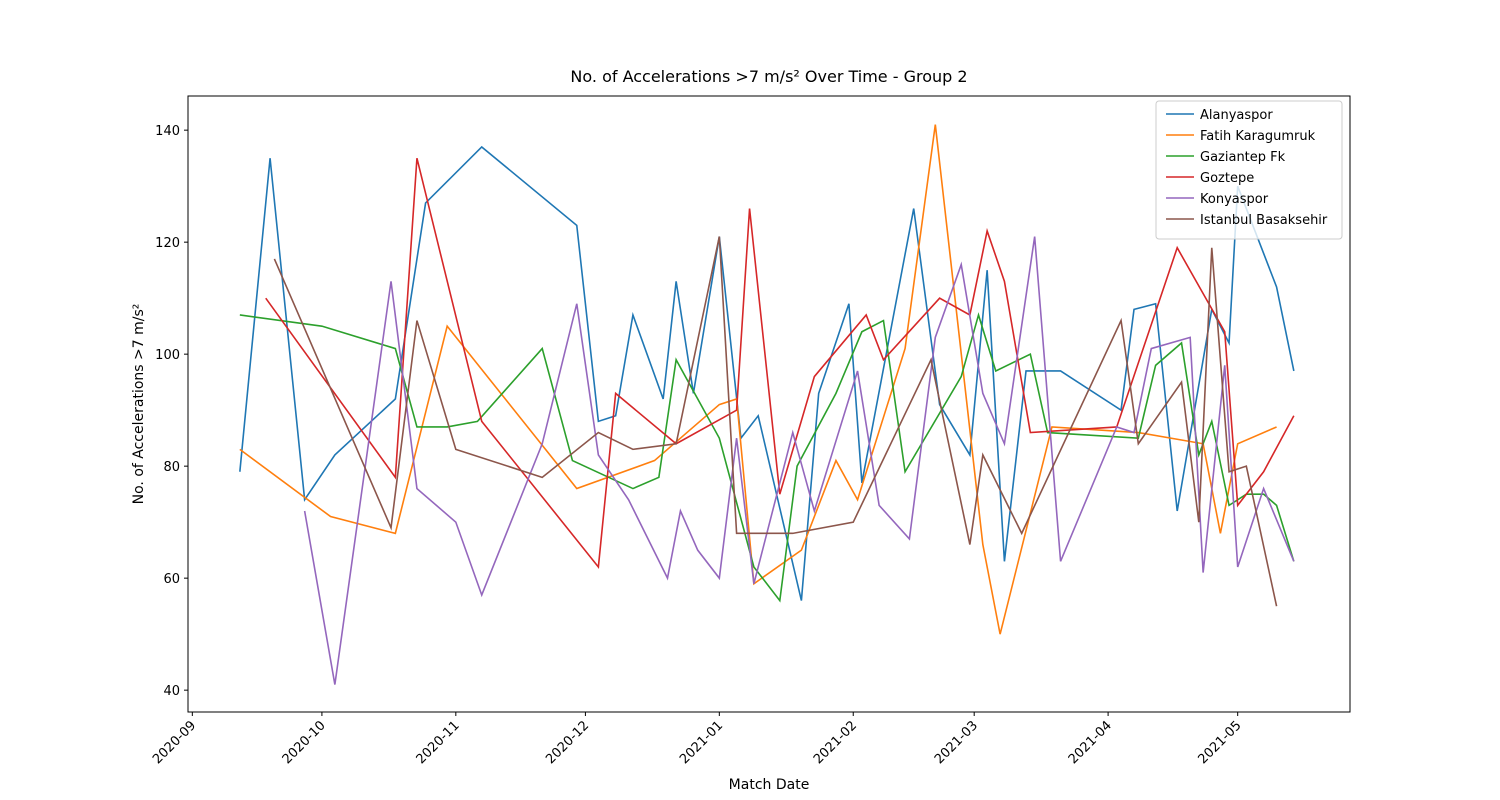  I want to click on legend-label: Konyaspor, so click(1234, 199).